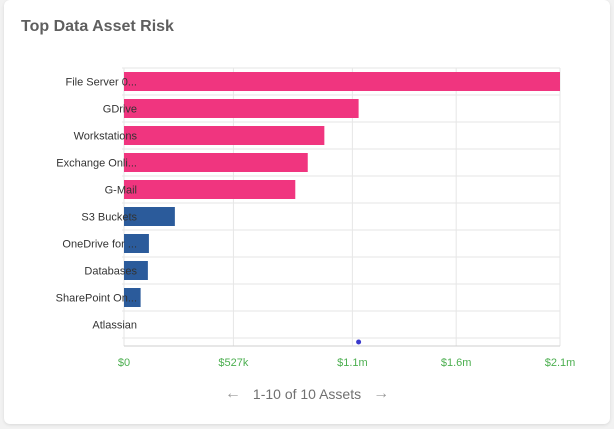  What do you see at coordinates (121, 191) in the screenshot?
I see `category-label: G-Mail` at bounding box center [121, 191].